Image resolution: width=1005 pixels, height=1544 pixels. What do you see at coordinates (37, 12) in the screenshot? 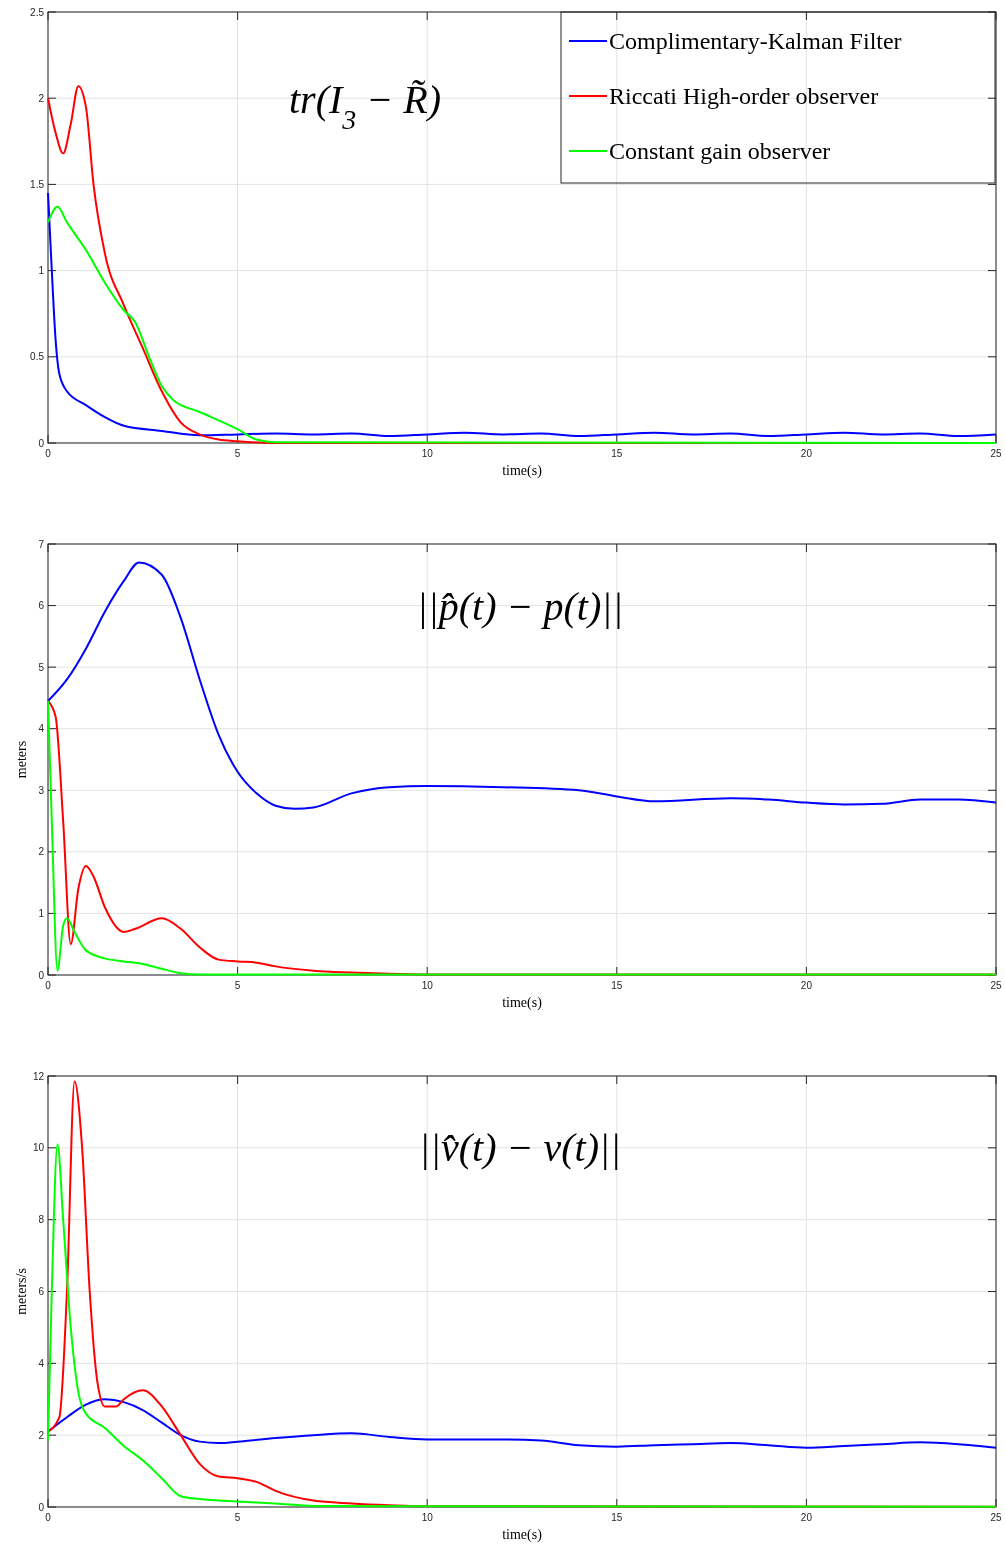
I see `y-tick-label: 2.5` at bounding box center [37, 12].